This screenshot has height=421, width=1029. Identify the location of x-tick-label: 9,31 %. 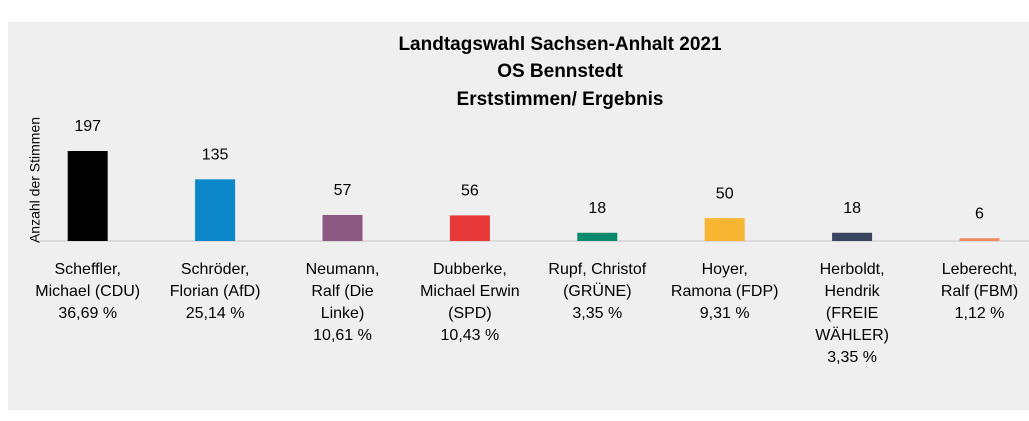
(725, 313).